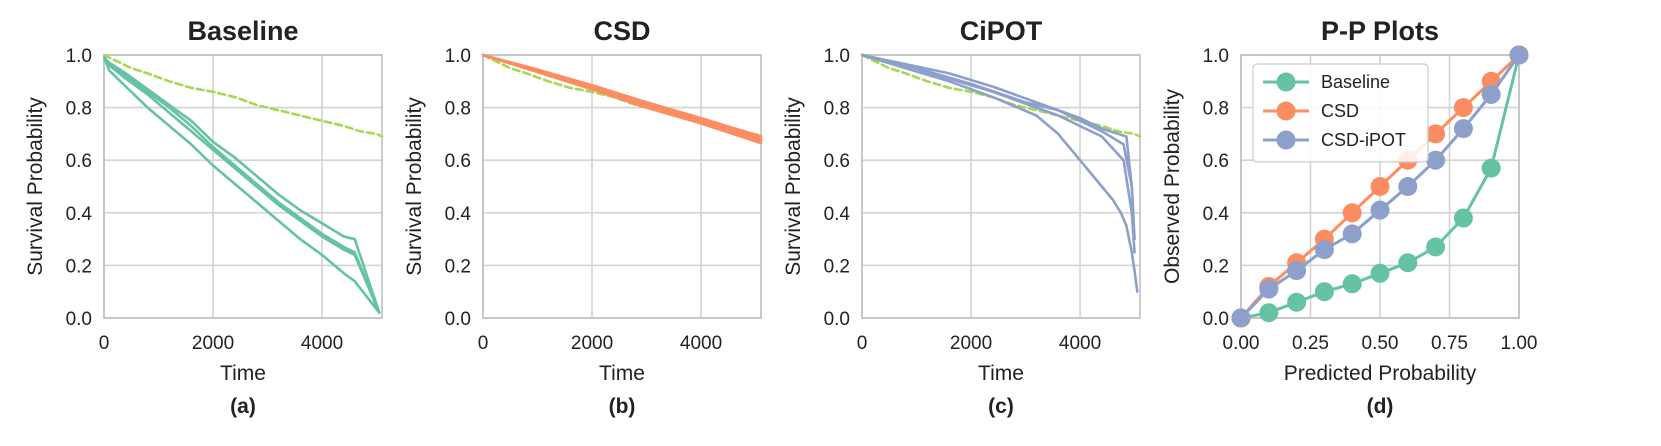 This screenshot has height=446, width=1661. Describe the element at coordinates (1241, 343) in the screenshot. I see `x-tick-label: 0.00` at that location.